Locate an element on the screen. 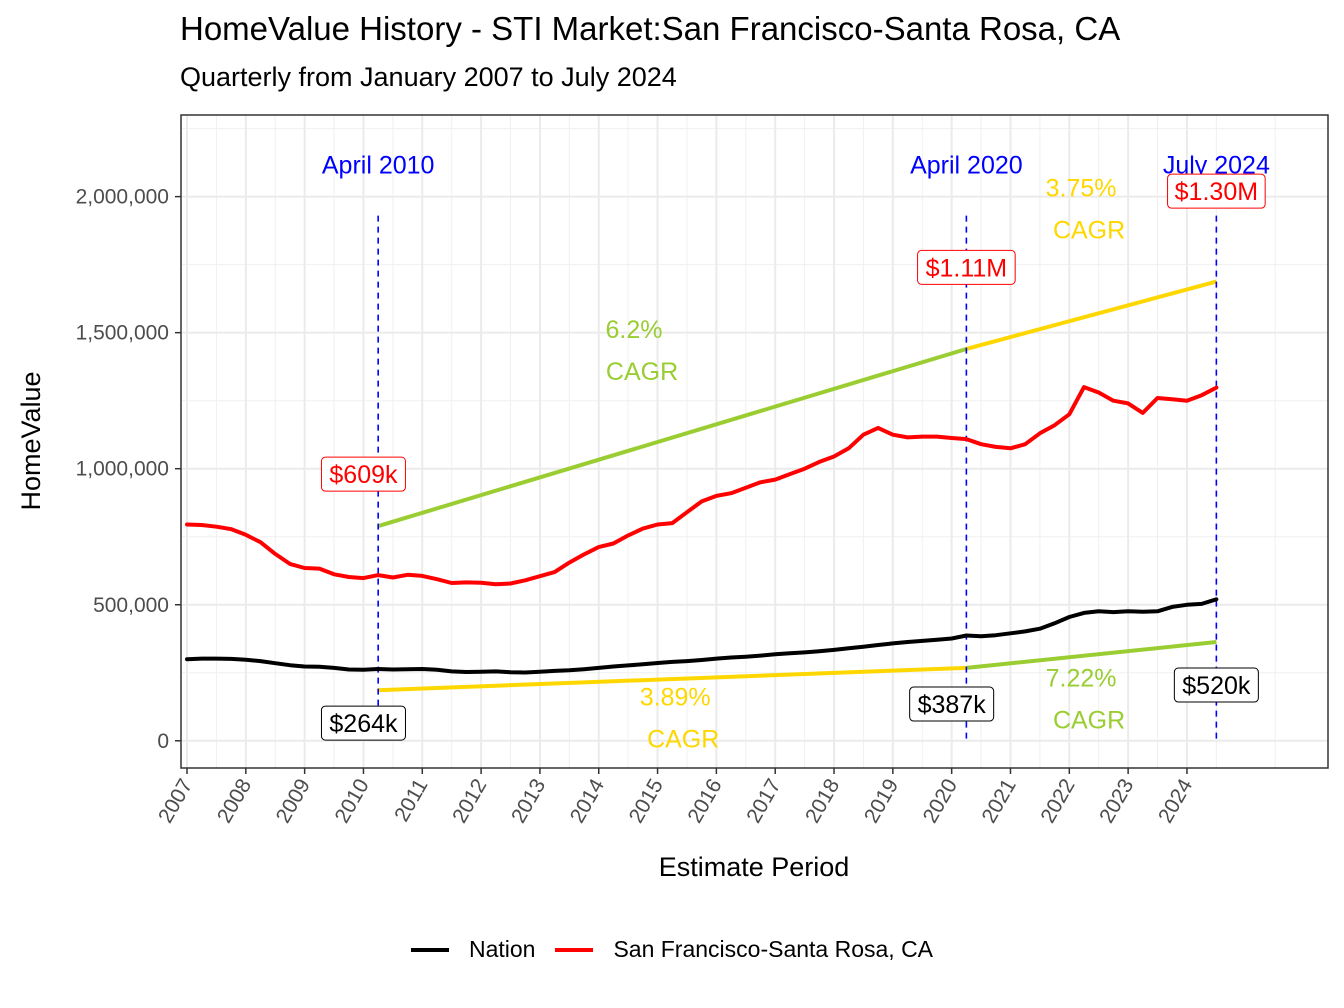 The height and width of the screenshot is (1008, 1344). legend: Nation San Francisco-Santa Rosa, CA is located at coordinates (672, 949).